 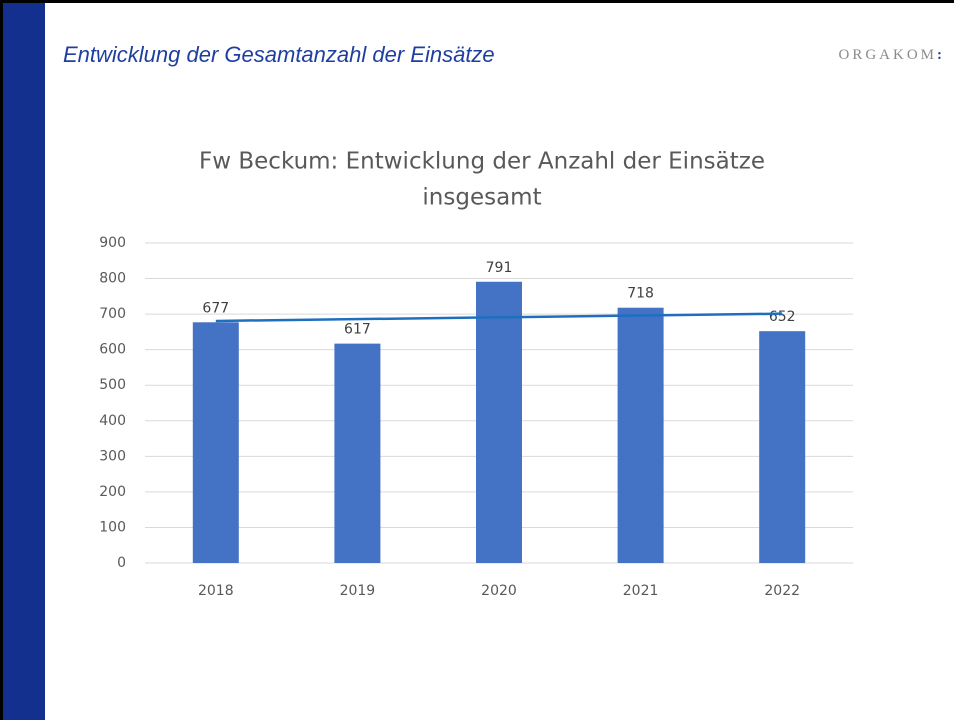 What do you see at coordinates (481, 198) in the screenshot?
I see `chart-title: insgesamt` at bounding box center [481, 198].